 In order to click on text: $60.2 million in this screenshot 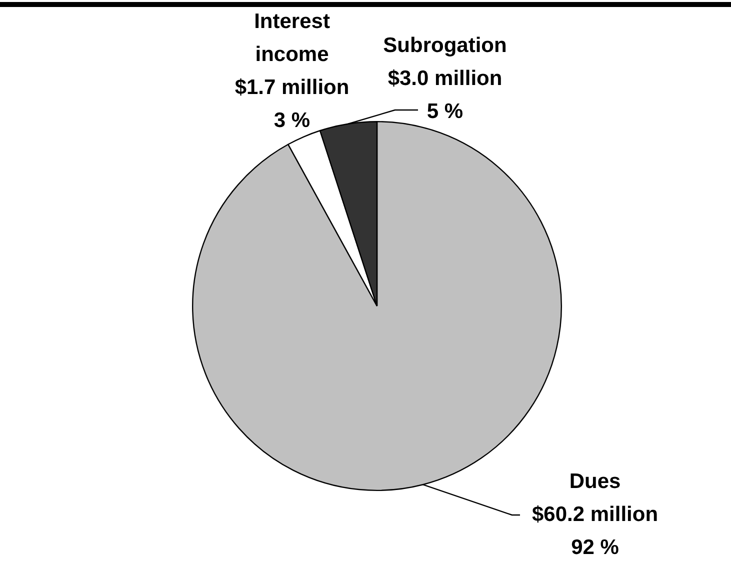, I will do `click(595, 514)`.